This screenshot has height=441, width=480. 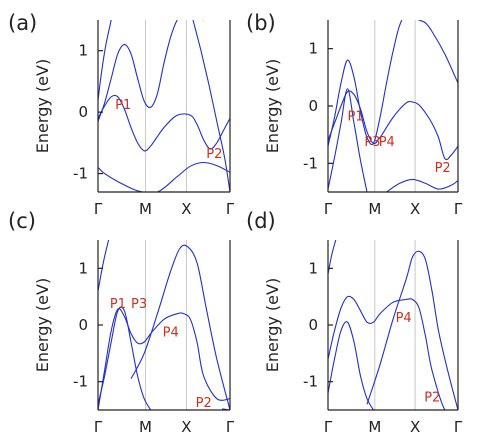 I want to click on panel-label: (c), so click(x=22, y=221).